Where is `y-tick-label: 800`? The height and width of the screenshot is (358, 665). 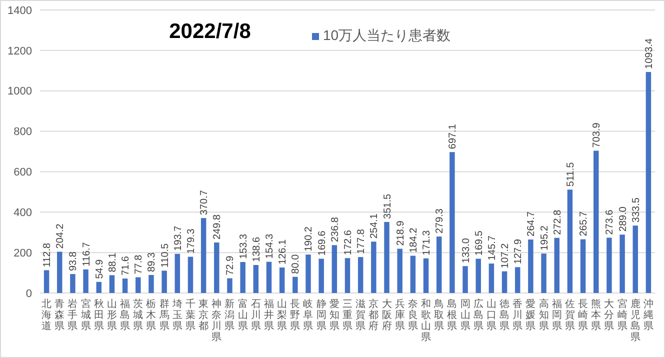
y-tick-label: 800 is located at coordinates (23, 132).